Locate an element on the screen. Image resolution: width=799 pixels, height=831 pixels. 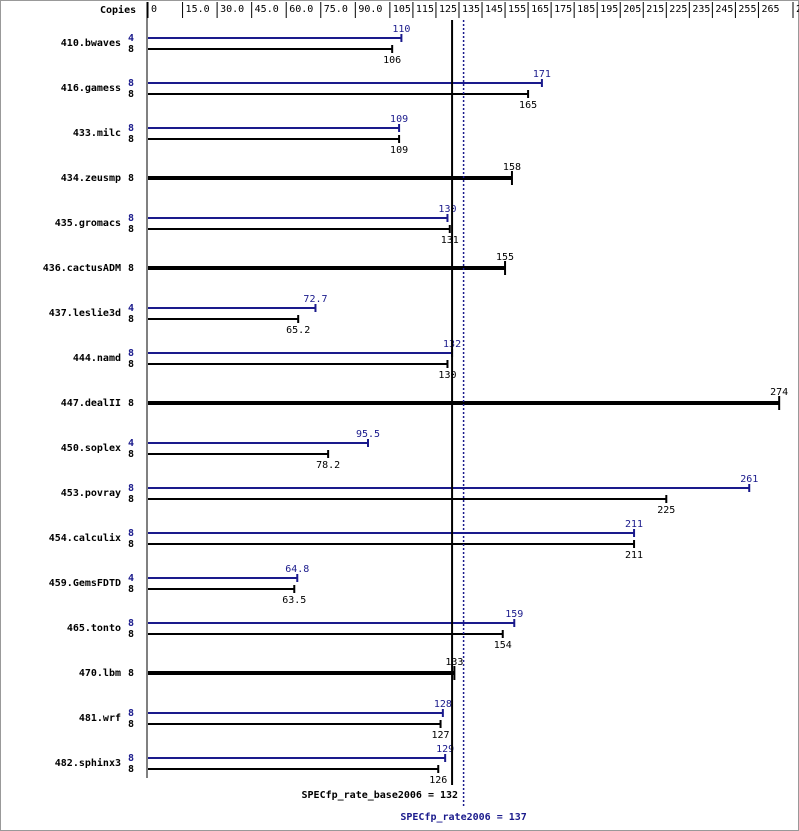
reference-label: SPECfp_rate2006 = 137 is located at coordinates (463, 817).